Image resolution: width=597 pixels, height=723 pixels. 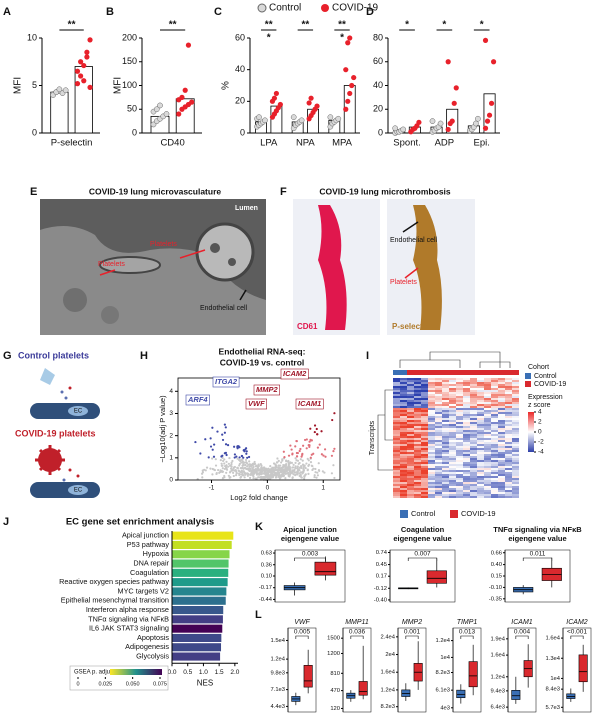 What do you see at coordinates (198, 610) in the screenshot?
I see `bar` at bounding box center [198, 610].